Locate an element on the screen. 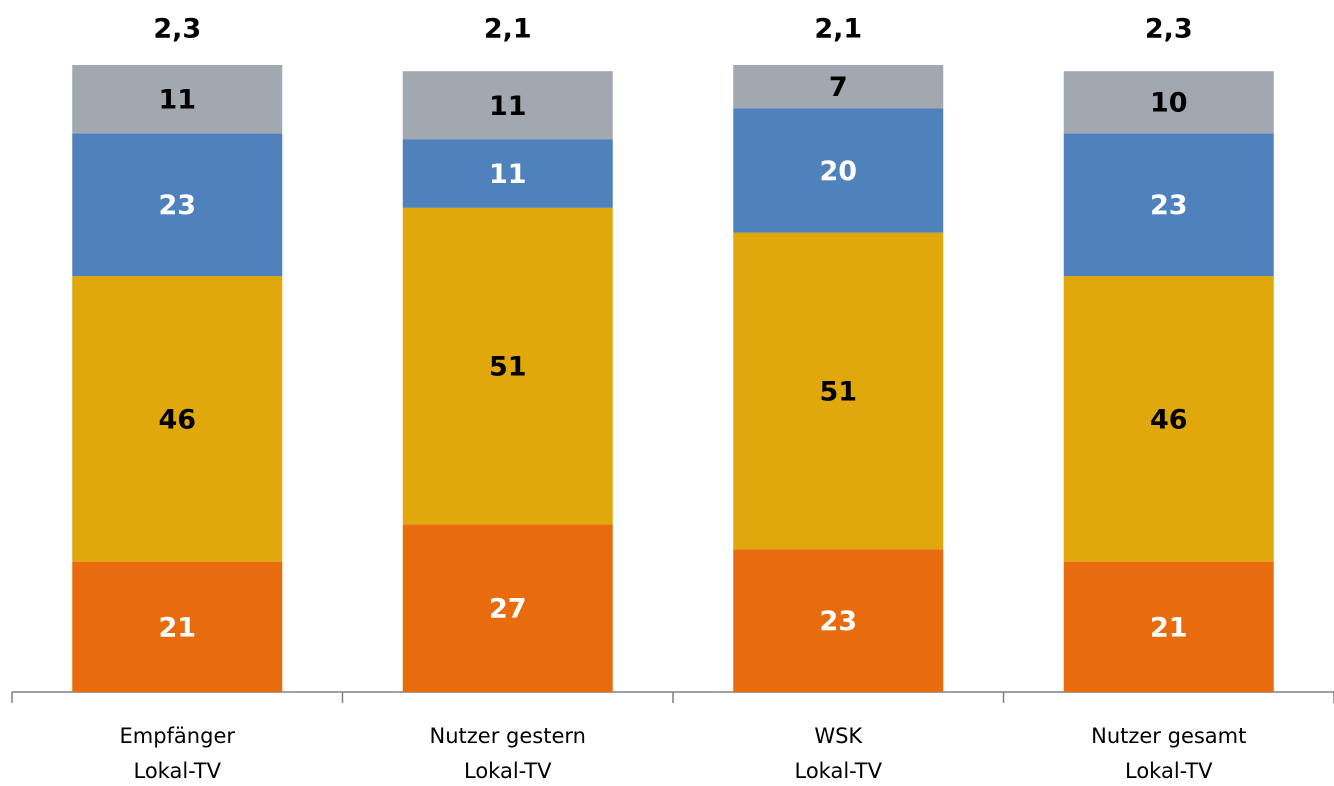 The height and width of the screenshot is (786, 1334). data-label: 7 is located at coordinates (838, 87).